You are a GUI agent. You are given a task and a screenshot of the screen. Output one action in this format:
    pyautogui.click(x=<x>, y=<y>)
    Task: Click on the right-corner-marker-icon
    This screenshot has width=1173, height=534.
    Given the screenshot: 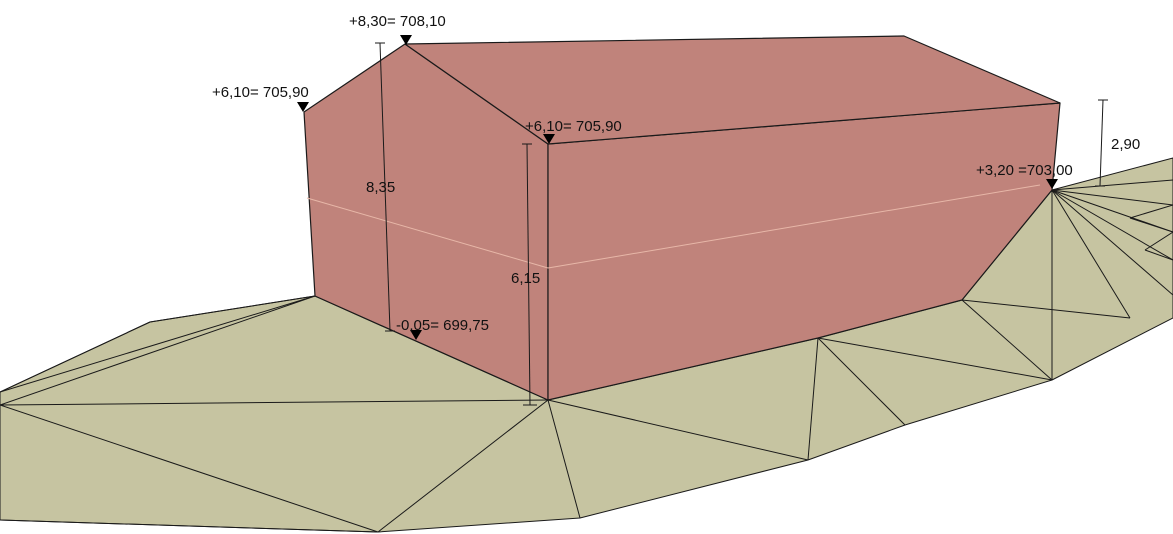 What is the action you would take?
    pyautogui.click(x=1052, y=184)
    